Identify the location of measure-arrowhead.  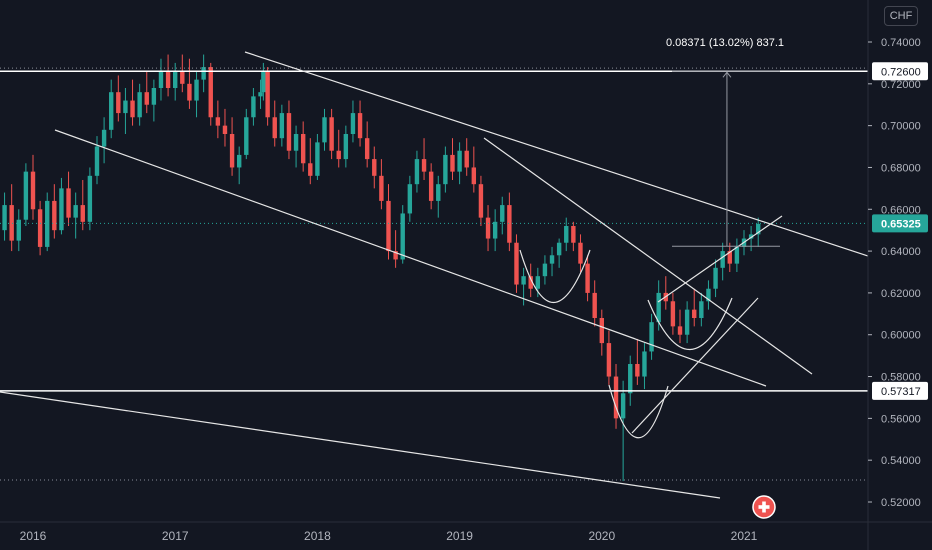
(727, 74).